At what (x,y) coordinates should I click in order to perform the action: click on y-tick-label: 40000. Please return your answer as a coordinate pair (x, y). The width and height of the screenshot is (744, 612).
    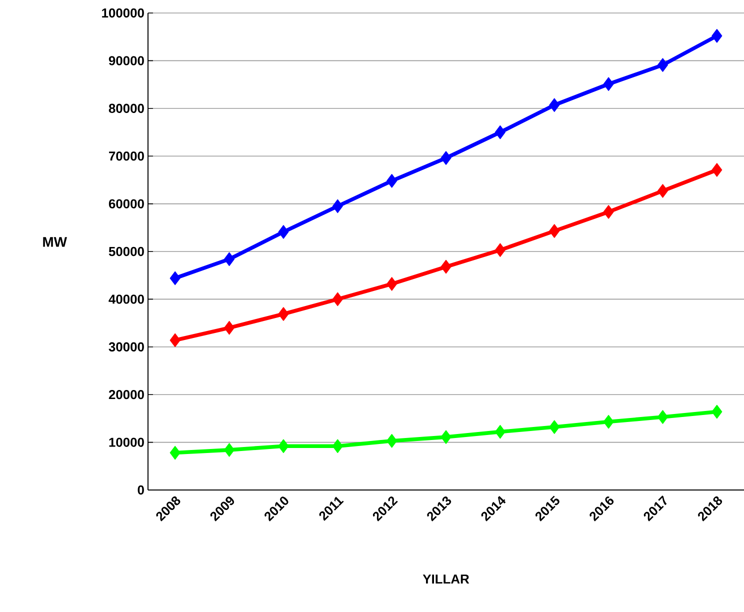
    Looking at the image, I should click on (126, 299).